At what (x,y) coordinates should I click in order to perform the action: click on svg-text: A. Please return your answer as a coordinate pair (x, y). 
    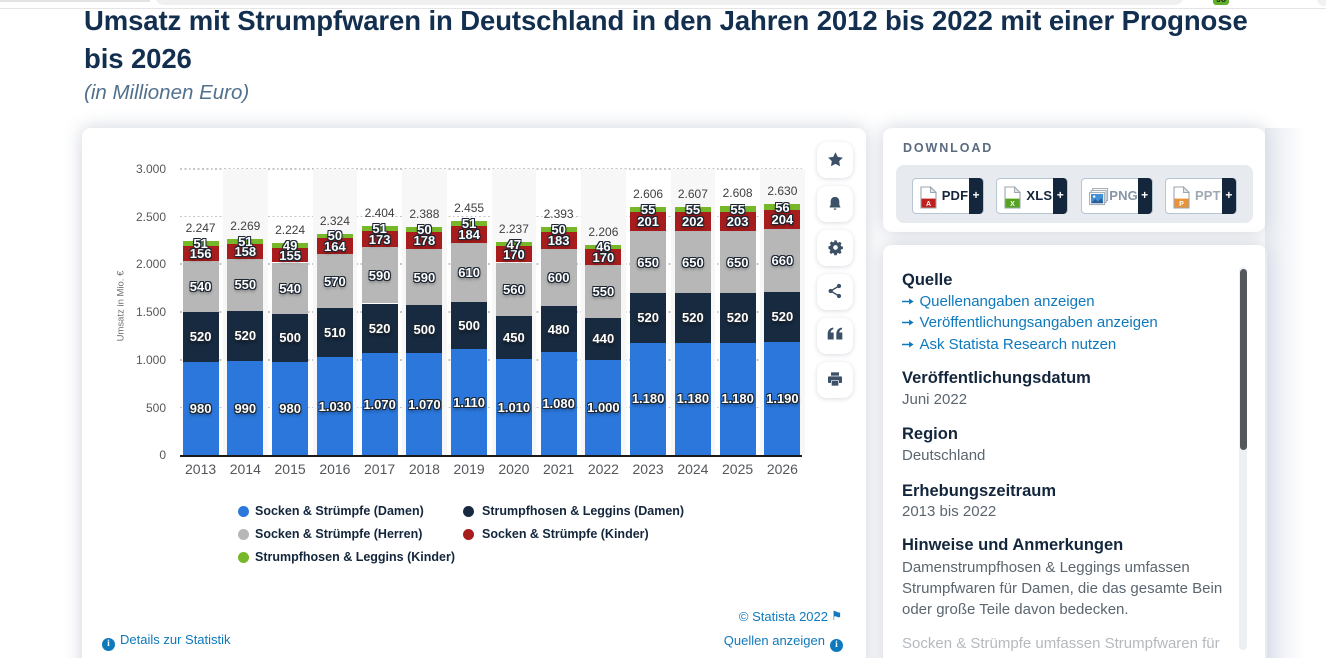
    Looking at the image, I should click on (928, 204).